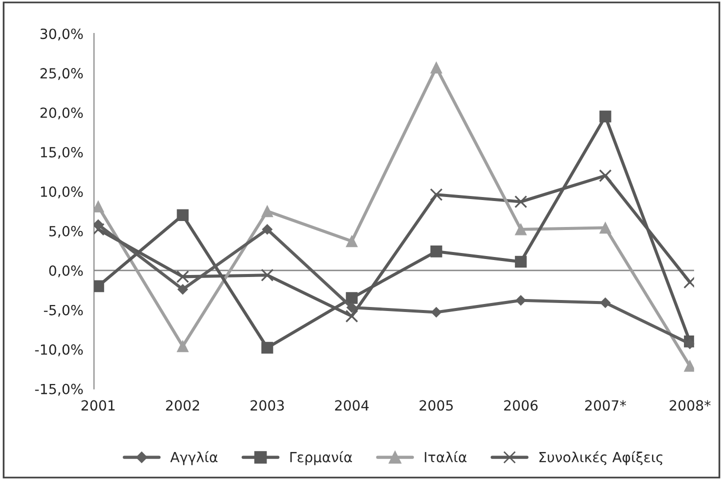 Image resolution: width=723 pixels, height=480 pixels. I want to click on y-tick-label: 0,0%, so click(66, 271).